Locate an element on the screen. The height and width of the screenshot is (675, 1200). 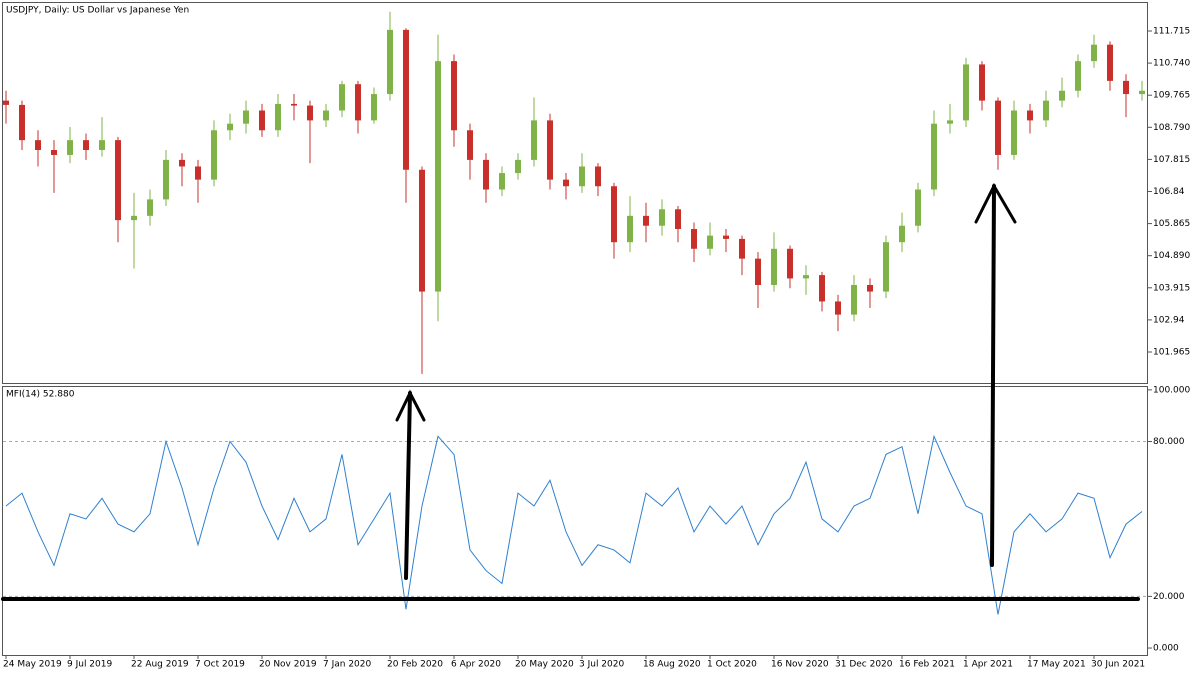
y-tick-label: 109.765 is located at coordinates (1171, 96).